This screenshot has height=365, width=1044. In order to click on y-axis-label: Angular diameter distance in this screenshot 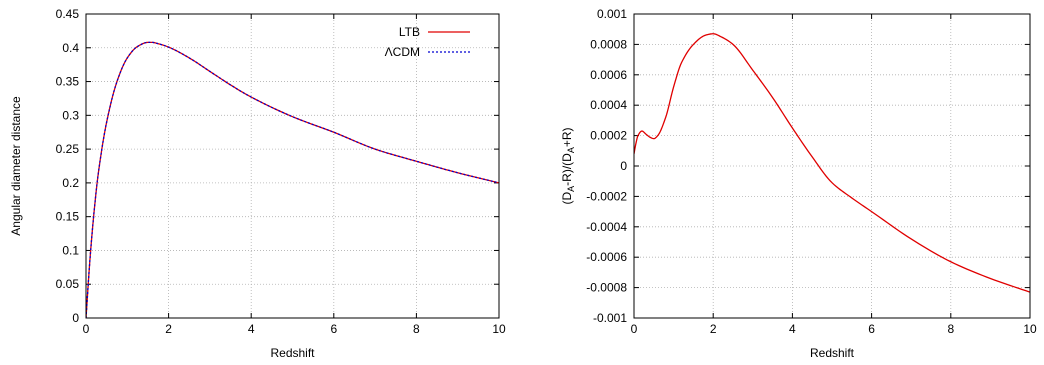, I will do `click(16, 166)`.